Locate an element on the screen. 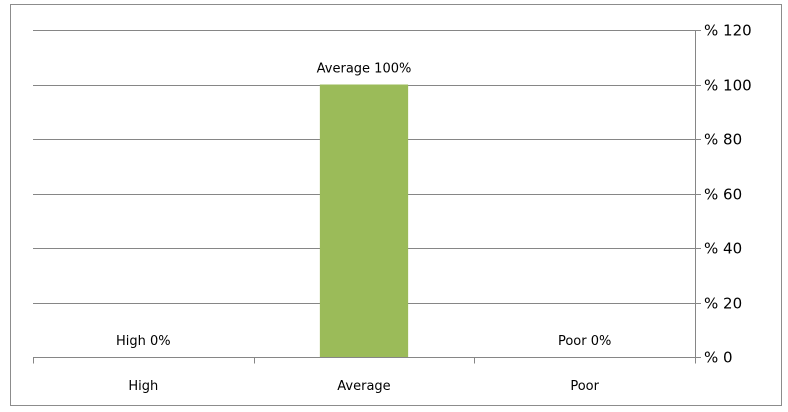 This screenshot has height=412, width=788. data-label: Average 100% is located at coordinates (364, 69).